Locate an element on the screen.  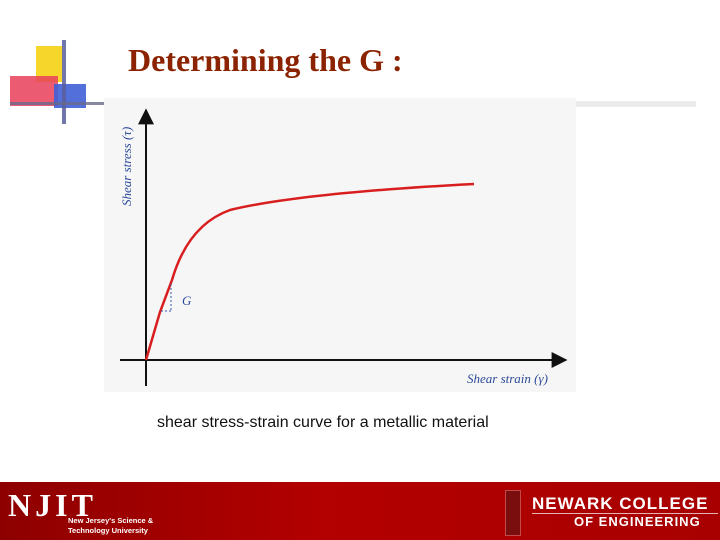
decor-red-square is located at coordinates (34, 91).